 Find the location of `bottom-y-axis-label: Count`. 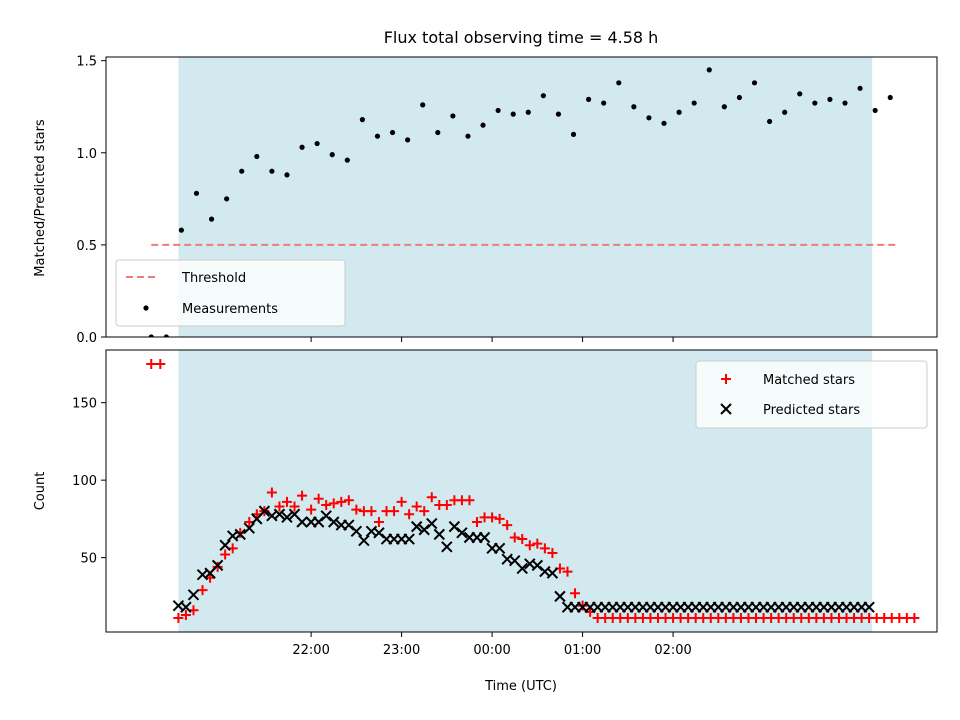

bottom-y-axis-label: Count is located at coordinates (40, 491).